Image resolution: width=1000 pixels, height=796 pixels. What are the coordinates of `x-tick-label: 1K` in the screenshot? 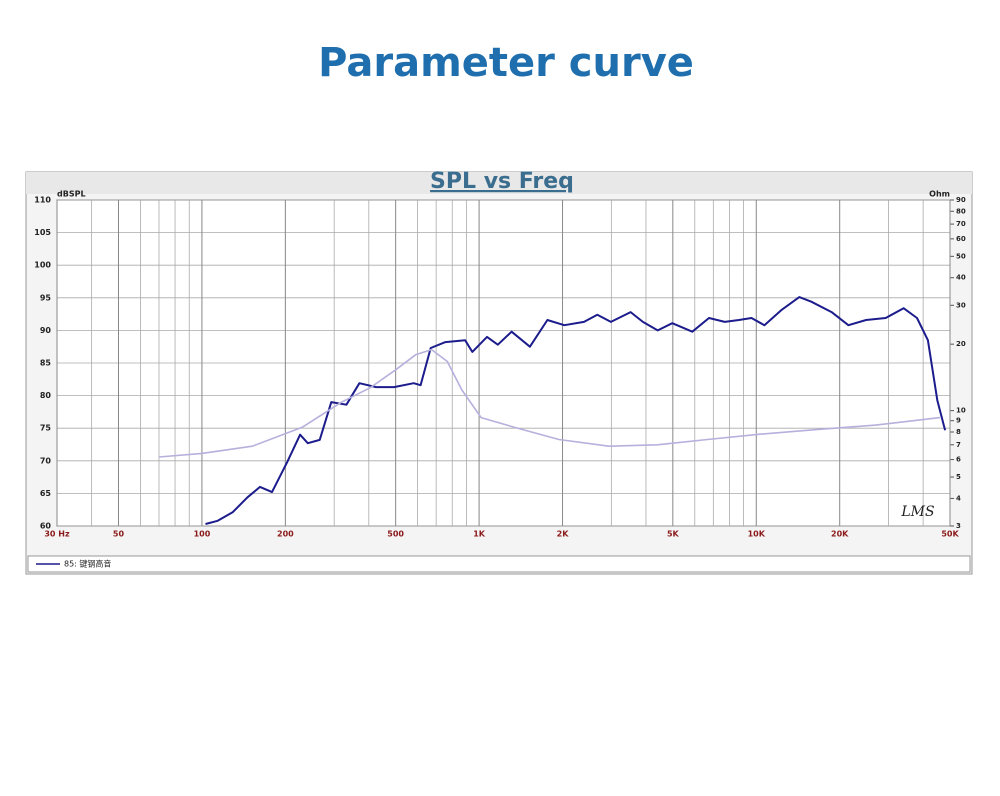 It's located at (479, 534).